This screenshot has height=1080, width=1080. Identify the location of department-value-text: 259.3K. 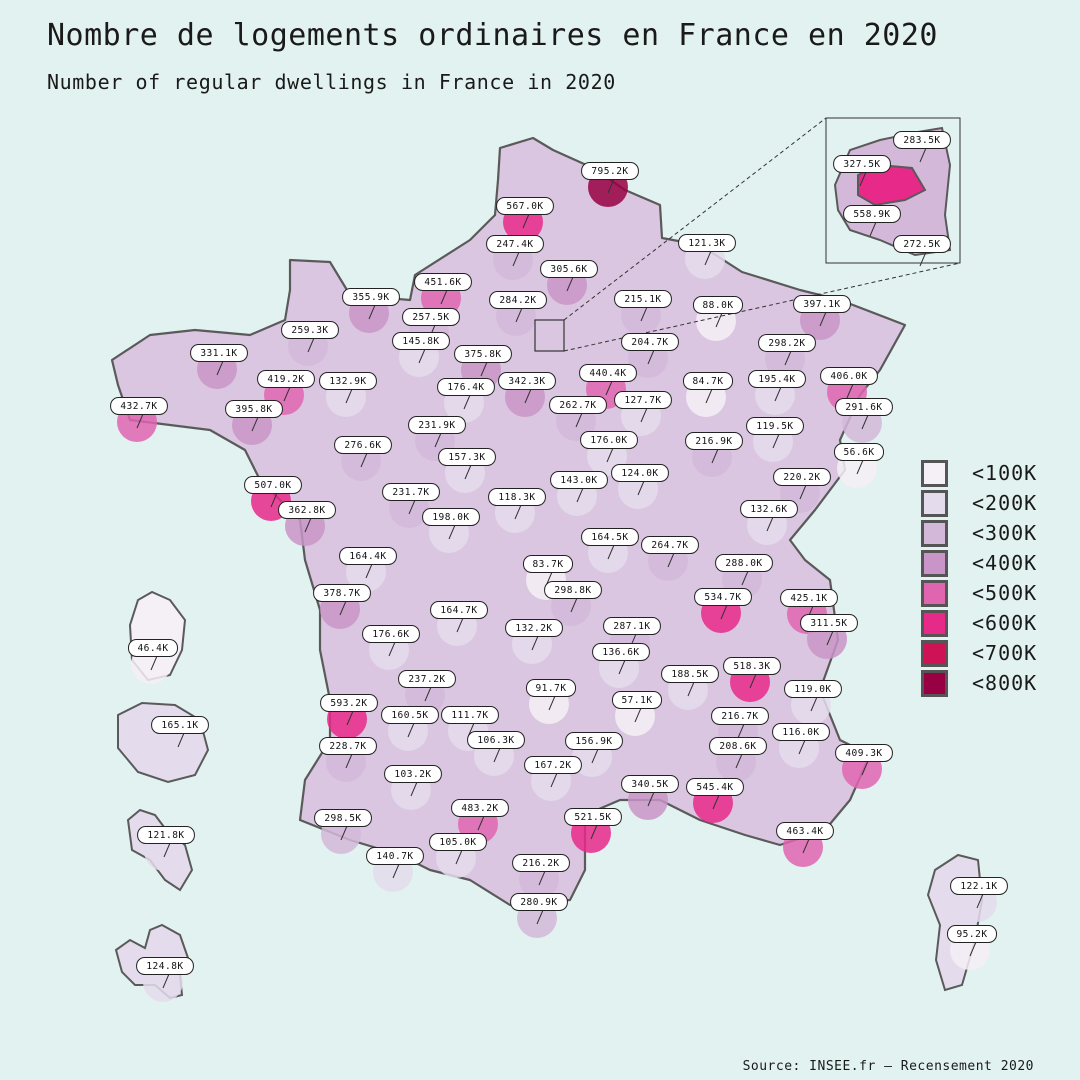
(309, 330).